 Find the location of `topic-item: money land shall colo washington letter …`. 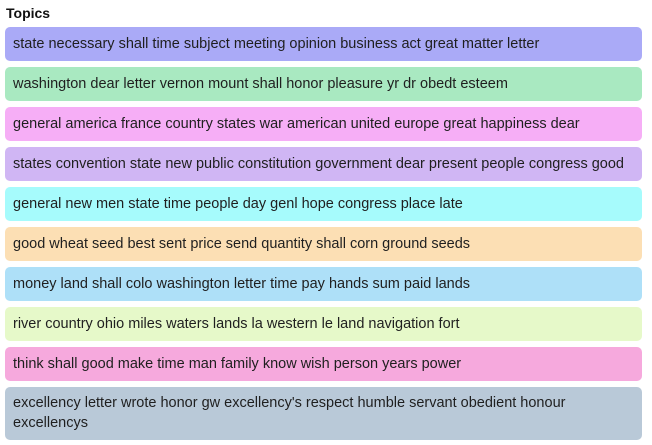

topic-item: money land shall colo washington letter … is located at coordinates (323, 284).